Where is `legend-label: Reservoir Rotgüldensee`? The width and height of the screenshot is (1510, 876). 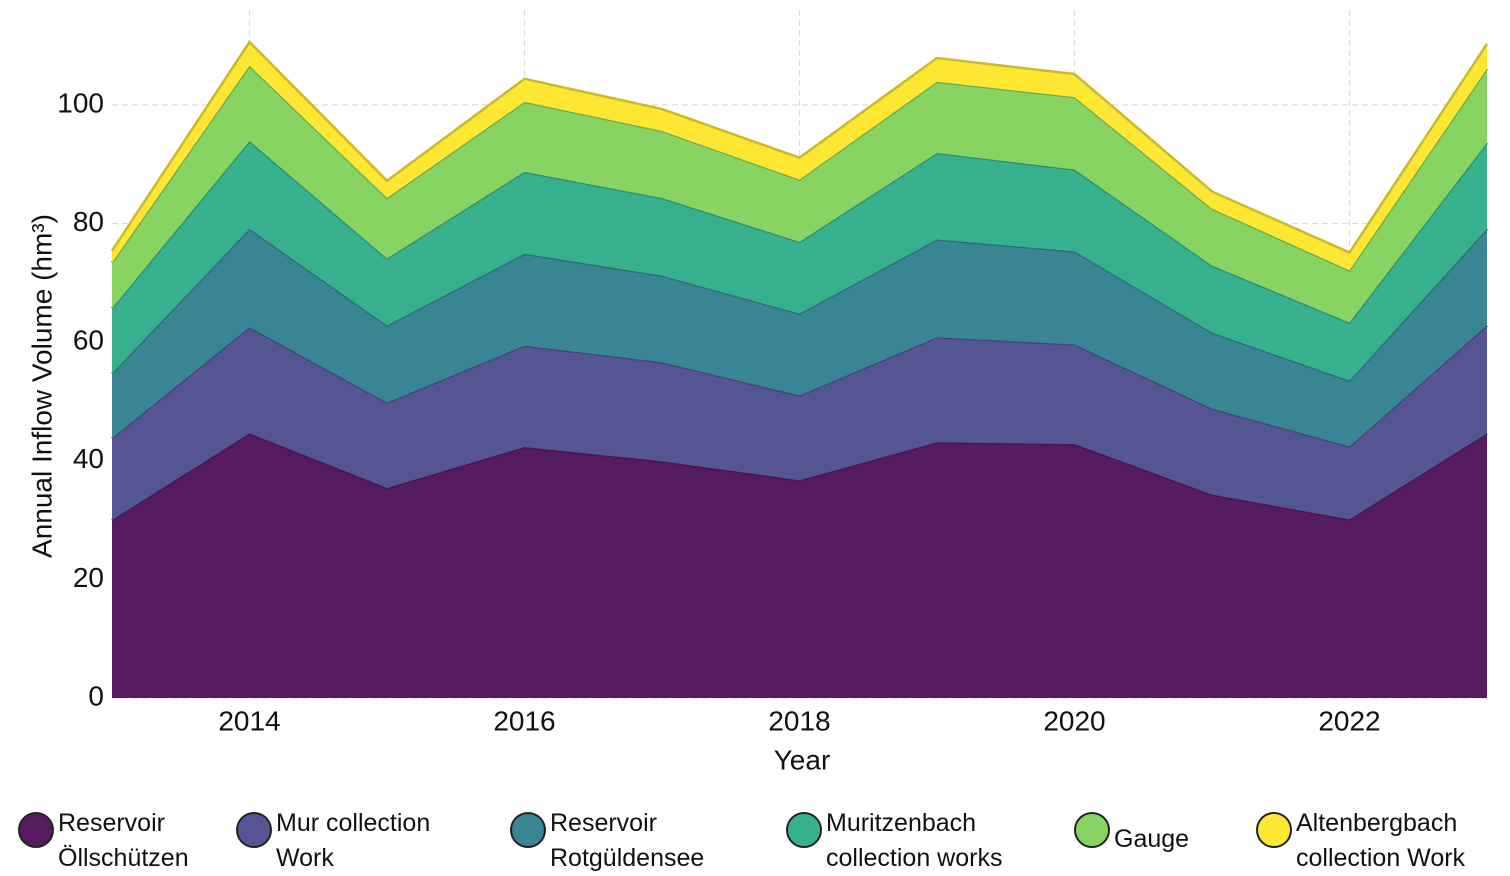
legend-label: Reservoir Rotgüldensee is located at coordinates (627, 840).